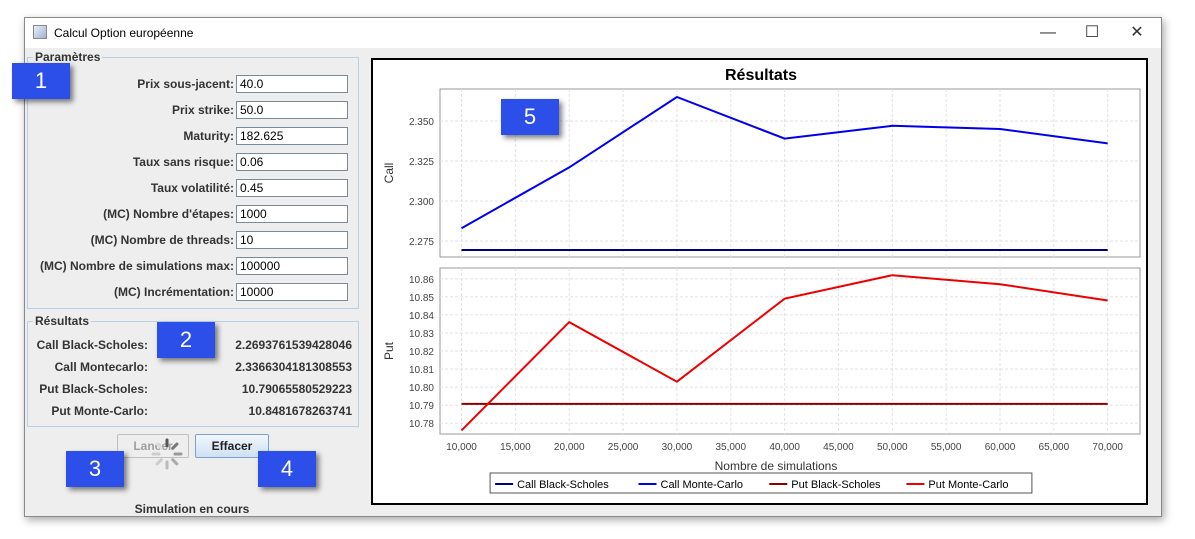 The image size is (1195, 539). What do you see at coordinates (702, 485) in the screenshot?
I see `legend-entry-call-monte-carlo: Call Monte-Carlo` at bounding box center [702, 485].